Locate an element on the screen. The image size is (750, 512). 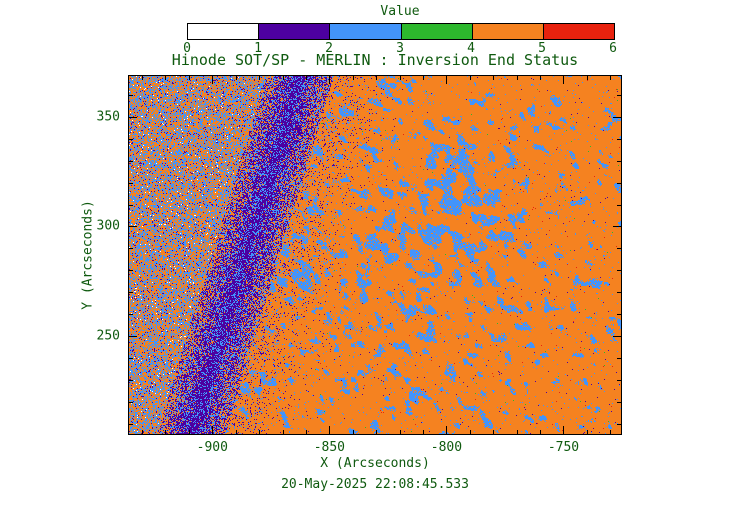
colorbar-title: Value is located at coordinates (400, 11).